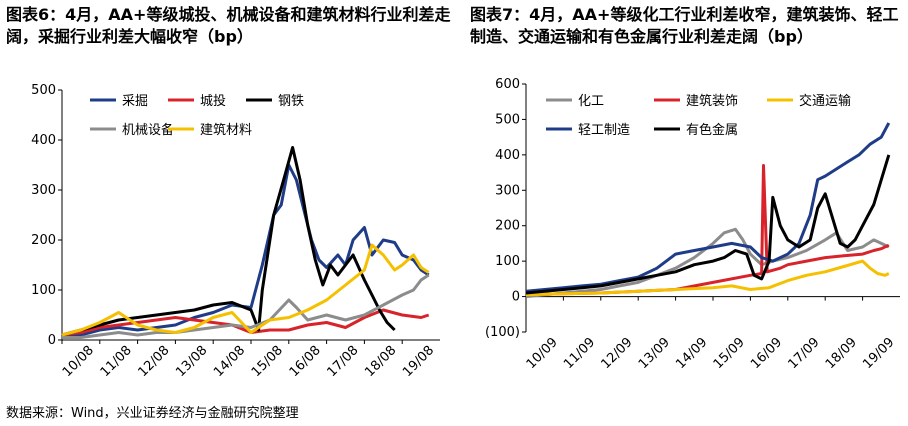  I want to click on x-tick-label: 11/09, so click(579, 353).